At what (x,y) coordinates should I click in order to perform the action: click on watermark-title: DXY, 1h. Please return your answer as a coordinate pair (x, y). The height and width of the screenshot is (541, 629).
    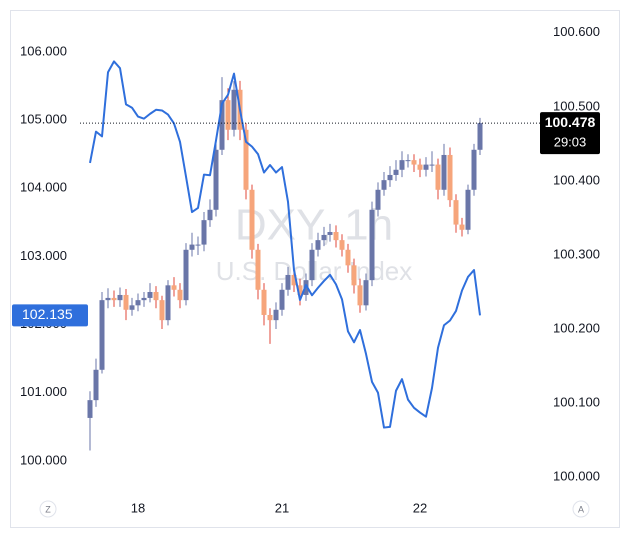
    Looking at the image, I should click on (314, 225).